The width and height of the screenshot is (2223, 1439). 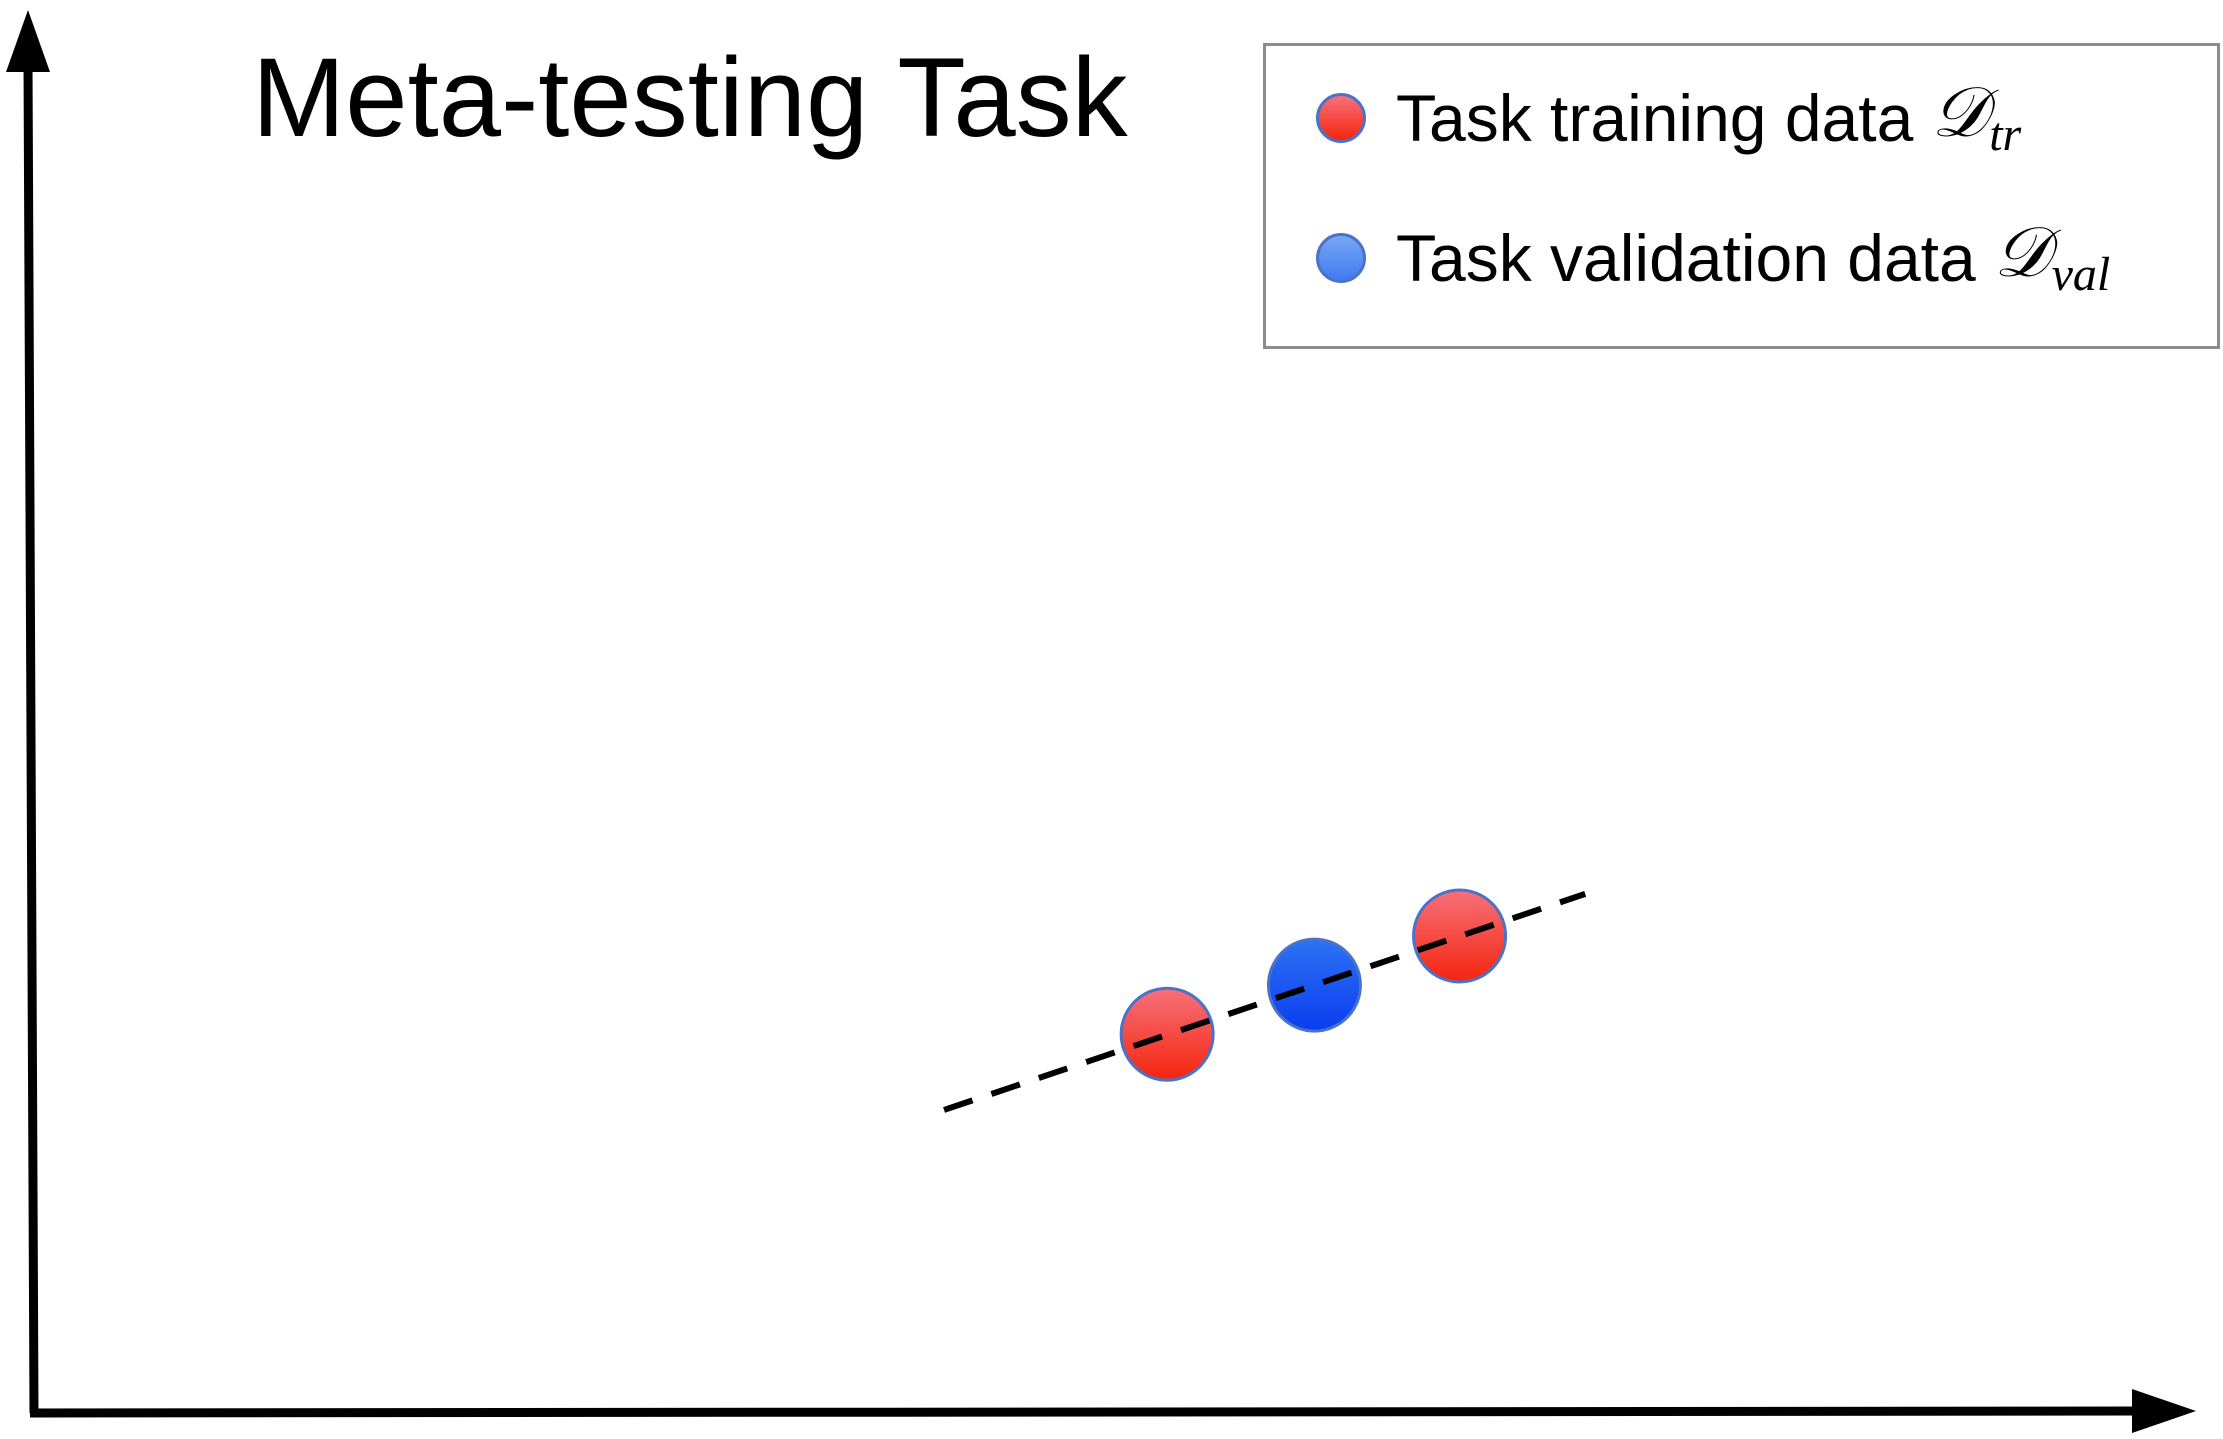 I want to click on x-axis-line, so click(x=1090, y=1412).